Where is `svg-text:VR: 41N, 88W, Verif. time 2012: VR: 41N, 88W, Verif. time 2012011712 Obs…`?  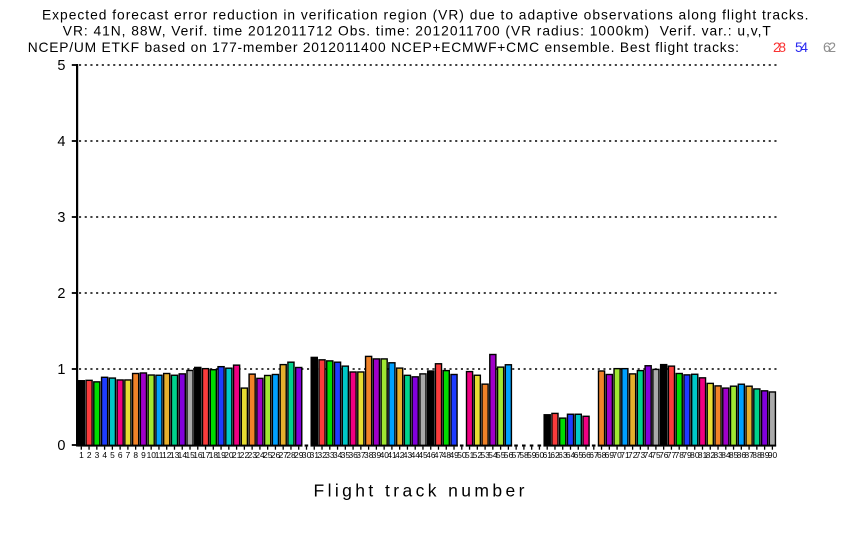 svg-text:VR: 41N, 88W, Verif. time 2012: VR: 41N, 88W, Verif. time 2012011712 Obs… is located at coordinates (417, 31).